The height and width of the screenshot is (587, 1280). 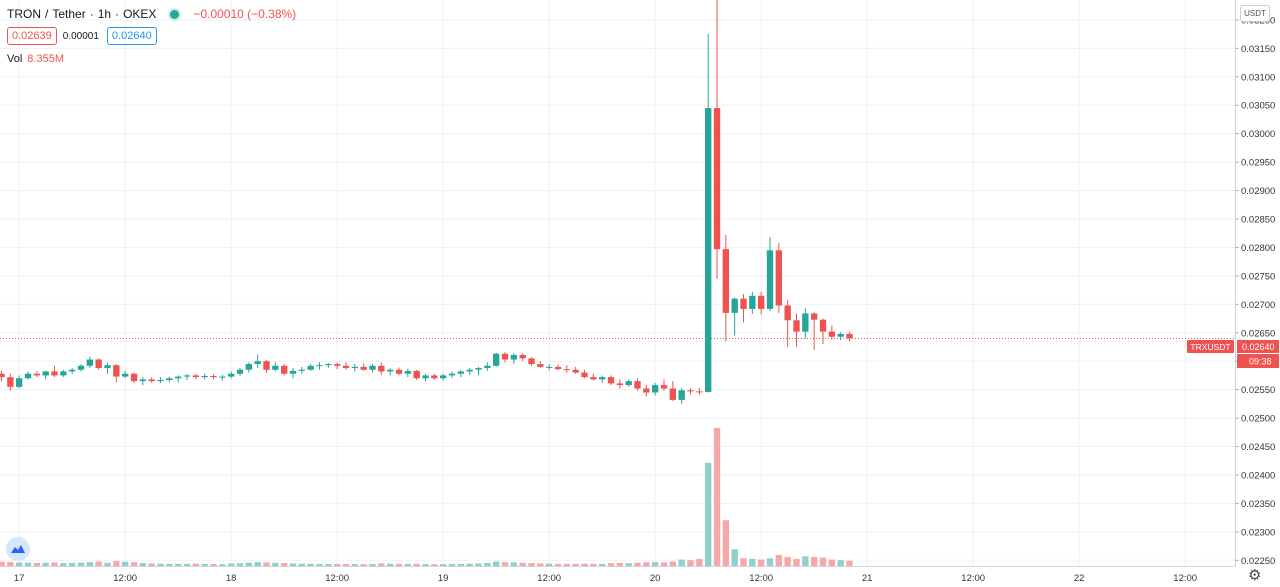 I want to click on bid-price: 0.02639, so click(x=32, y=36).